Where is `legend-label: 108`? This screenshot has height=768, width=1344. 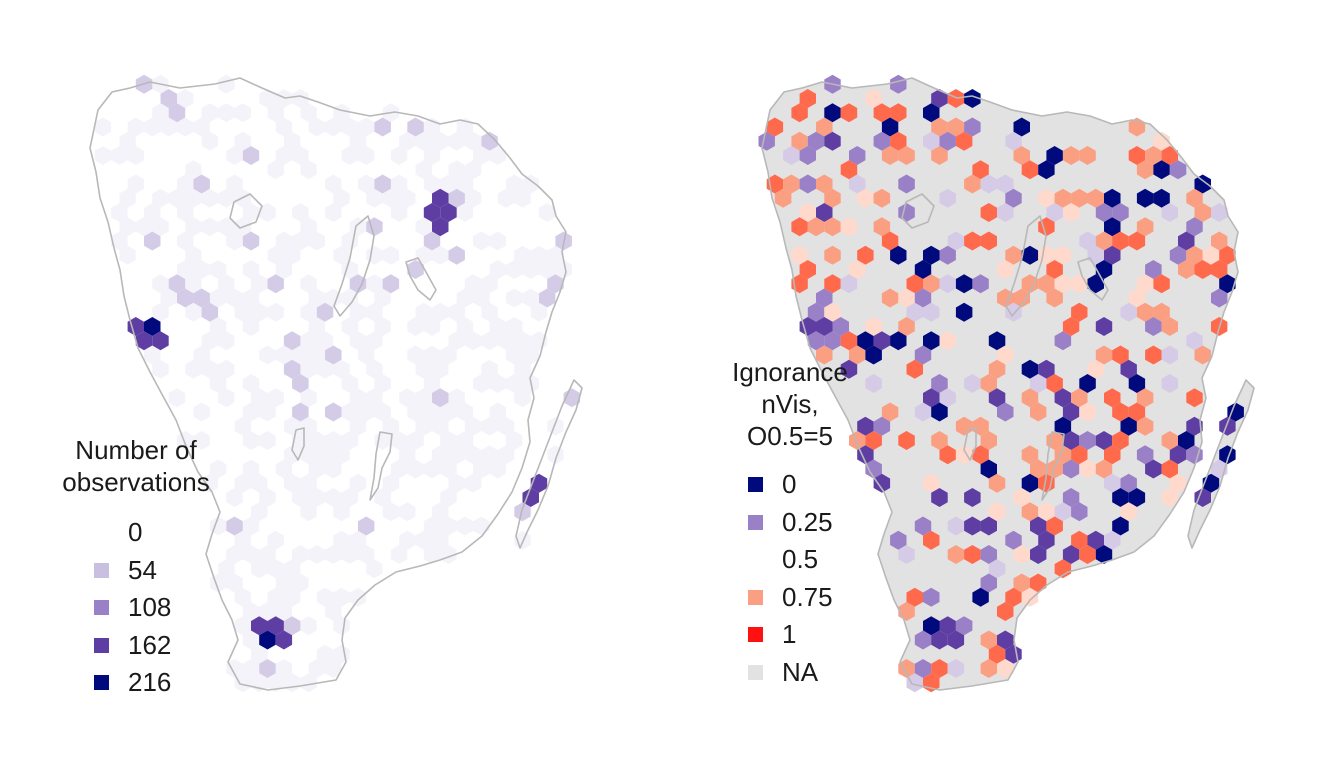 legend-label: 108 is located at coordinates (150, 607).